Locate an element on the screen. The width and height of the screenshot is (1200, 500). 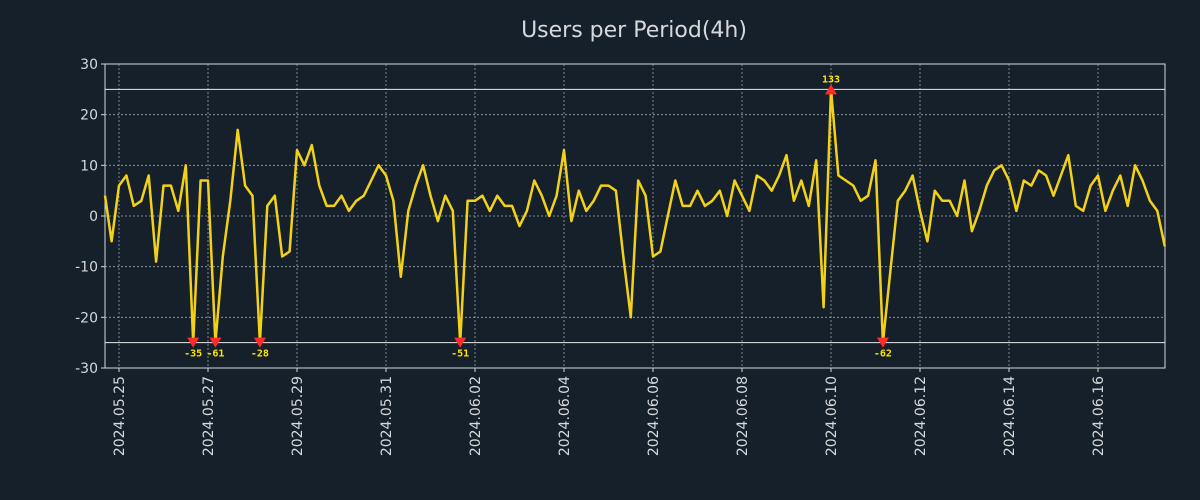
chart-title: Users per Period(4h) is located at coordinates (634, 30).